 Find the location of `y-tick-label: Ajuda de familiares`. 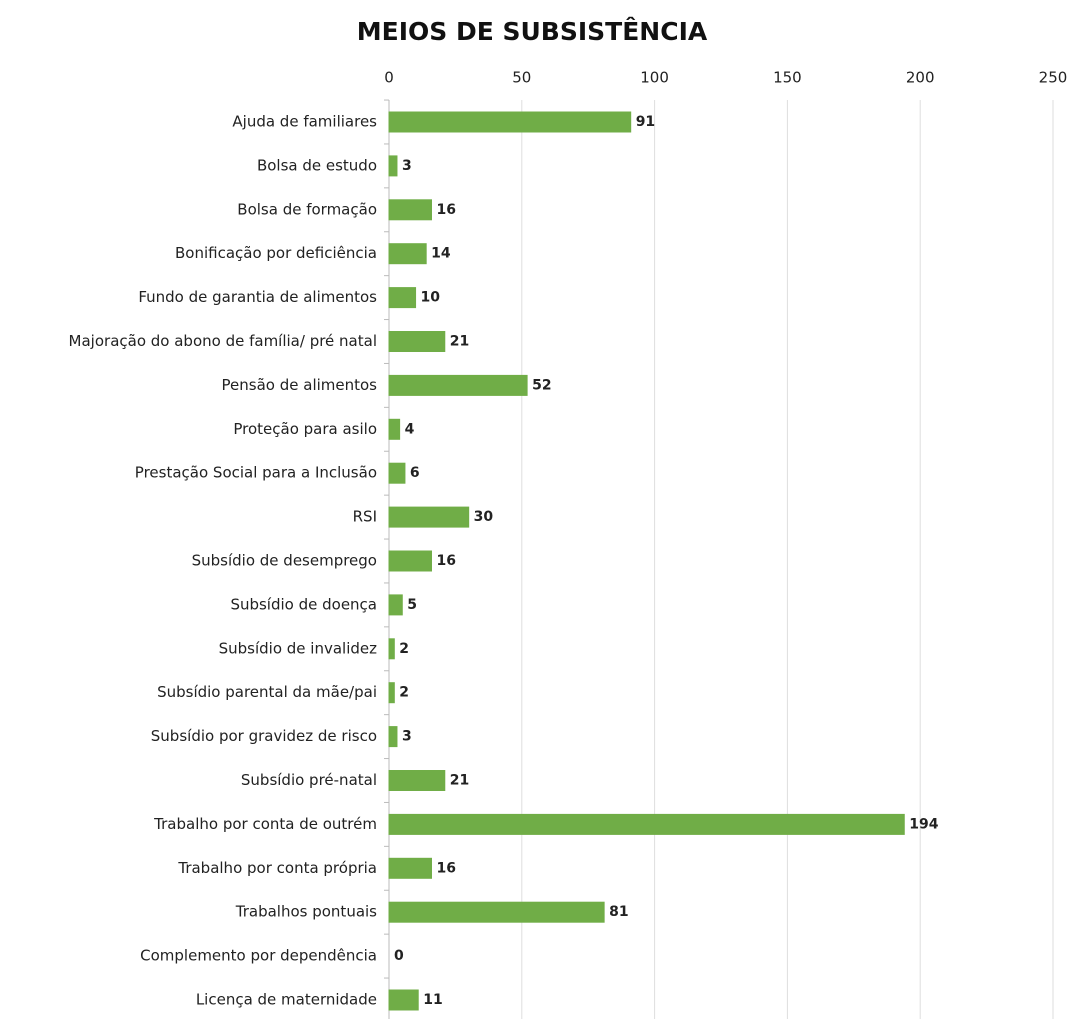

y-tick-label: Ajuda de familiares is located at coordinates (304, 122).